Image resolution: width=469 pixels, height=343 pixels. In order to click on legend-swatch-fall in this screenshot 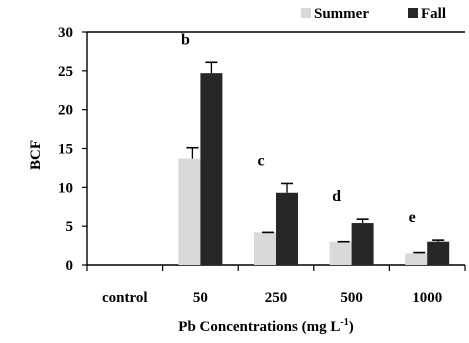, I will do `click(413, 13)`.